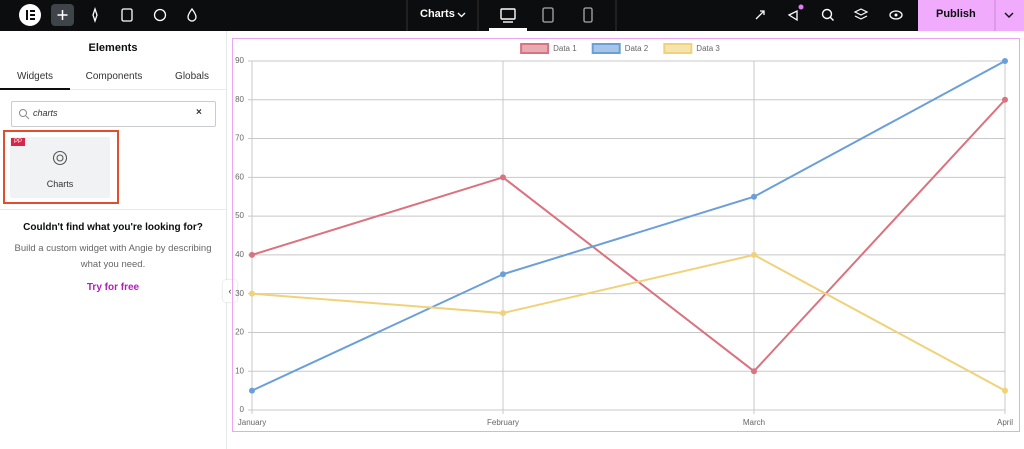 This screenshot has height=449, width=1024. What do you see at coordinates (239, 138) in the screenshot?
I see `y-tick-label: 70` at bounding box center [239, 138].